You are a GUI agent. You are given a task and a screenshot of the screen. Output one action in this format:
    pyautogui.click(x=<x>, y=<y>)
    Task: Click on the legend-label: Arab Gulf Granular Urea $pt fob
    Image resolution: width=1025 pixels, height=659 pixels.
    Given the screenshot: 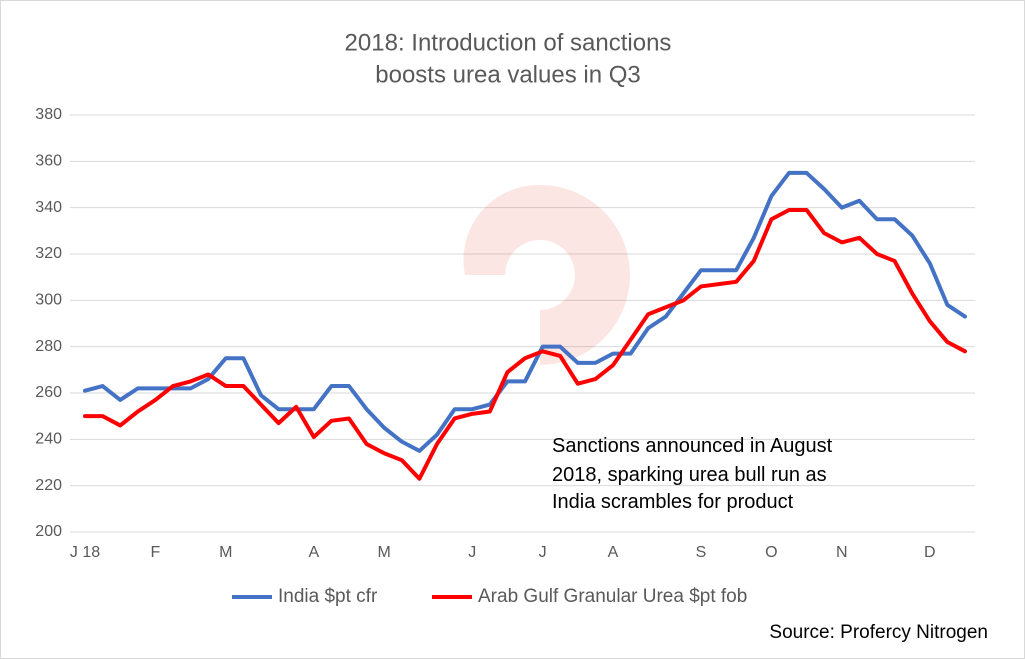 What is the action you would take?
    pyautogui.click(x=612, y=596)
    